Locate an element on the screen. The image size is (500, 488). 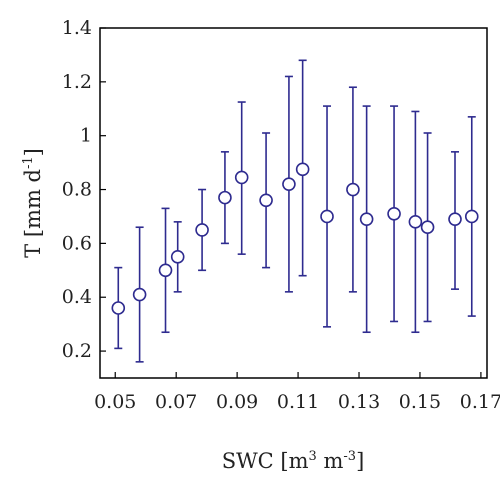
x-axis-title: SWC [m3 m-3] is located at coordinates (293, 461).